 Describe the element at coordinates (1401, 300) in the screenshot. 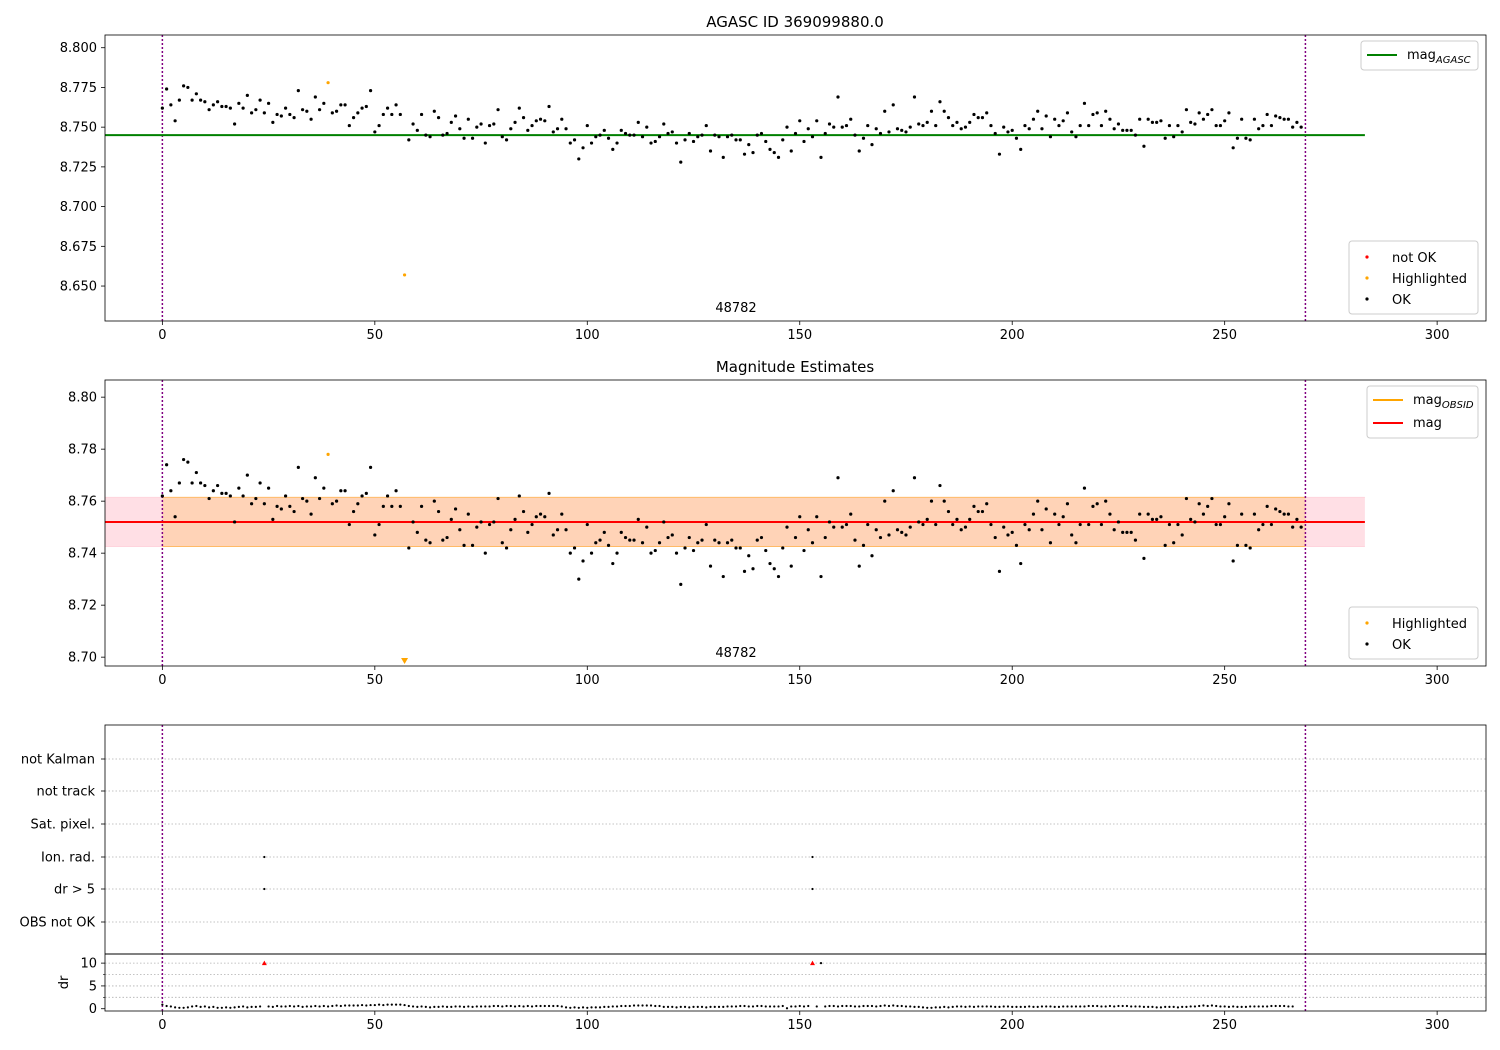

I see `legend-label: OK` at that location.